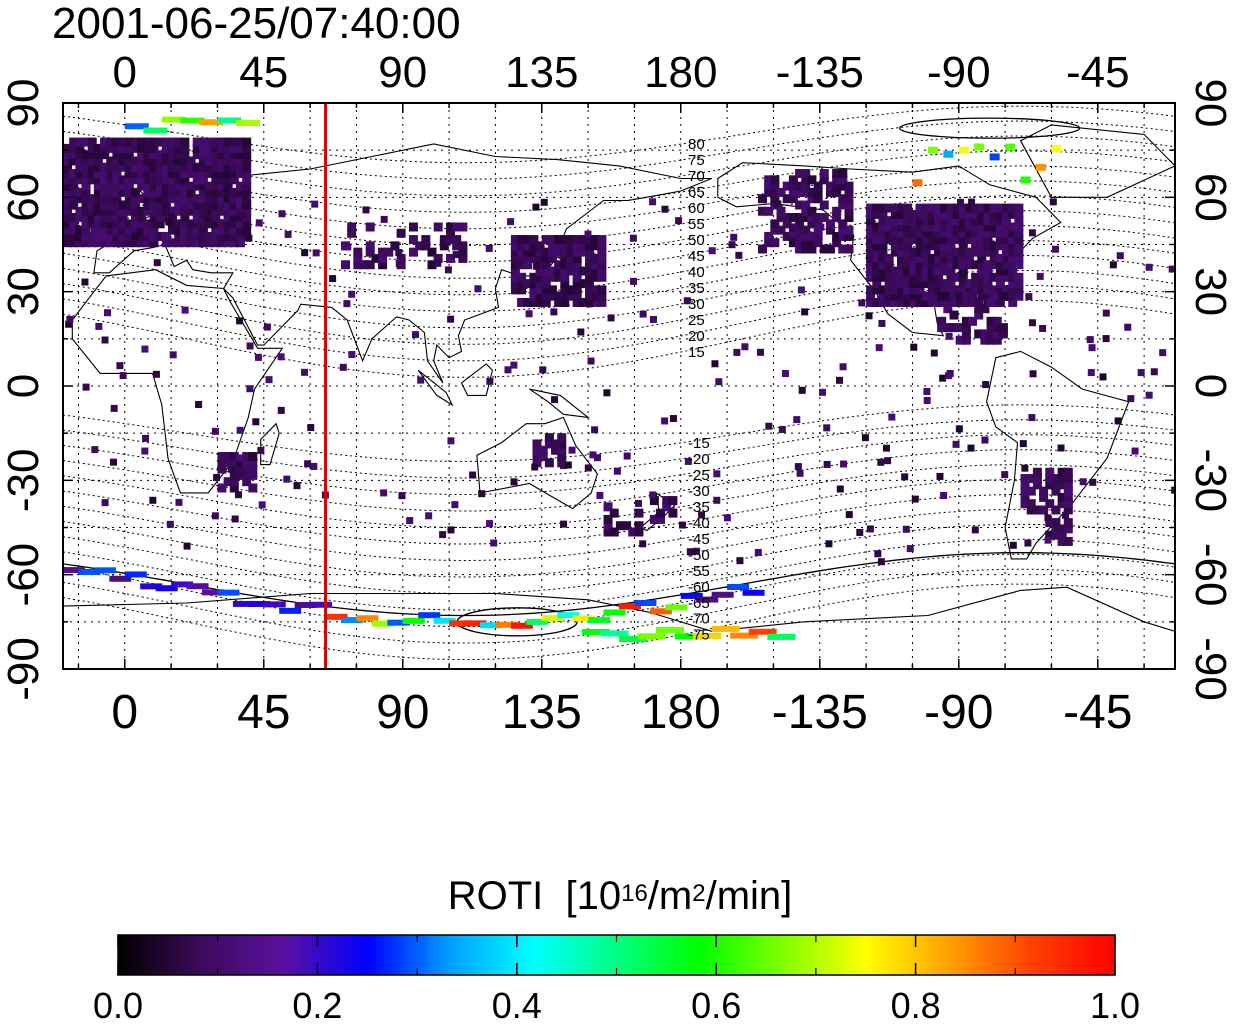  Describe the element at coordinates (256, 24) in the screenshot. I see `figure-title: 2001-06-25/07:40:00` at that location.